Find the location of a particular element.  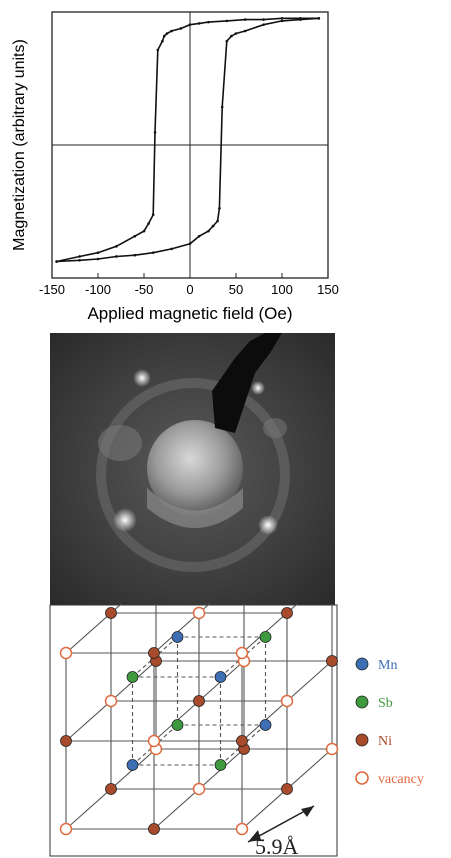

legend-label: Mn is located at coordinates (387, 665).